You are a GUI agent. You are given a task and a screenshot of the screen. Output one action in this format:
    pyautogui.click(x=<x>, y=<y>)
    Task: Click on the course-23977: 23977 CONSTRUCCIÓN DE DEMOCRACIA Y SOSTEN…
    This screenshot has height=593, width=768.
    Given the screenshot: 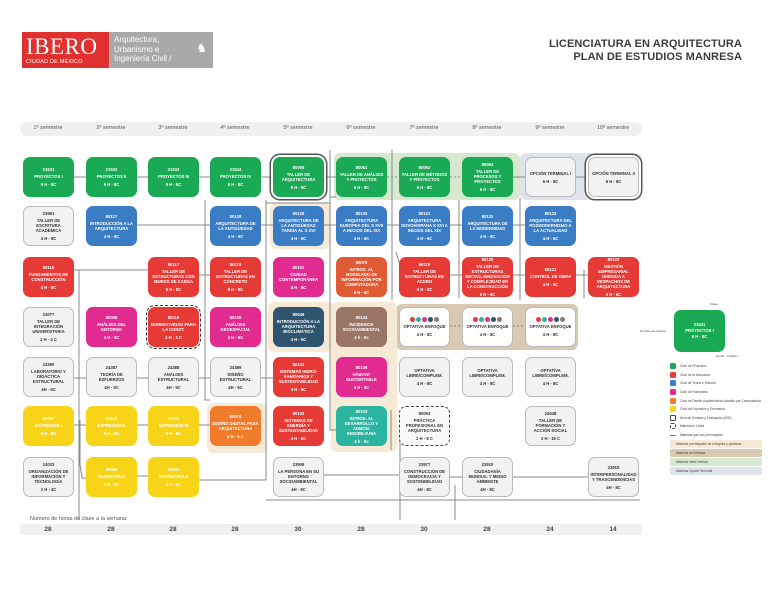 What is the action you would take?
    pyautogui.click(x=424, y=477)
    